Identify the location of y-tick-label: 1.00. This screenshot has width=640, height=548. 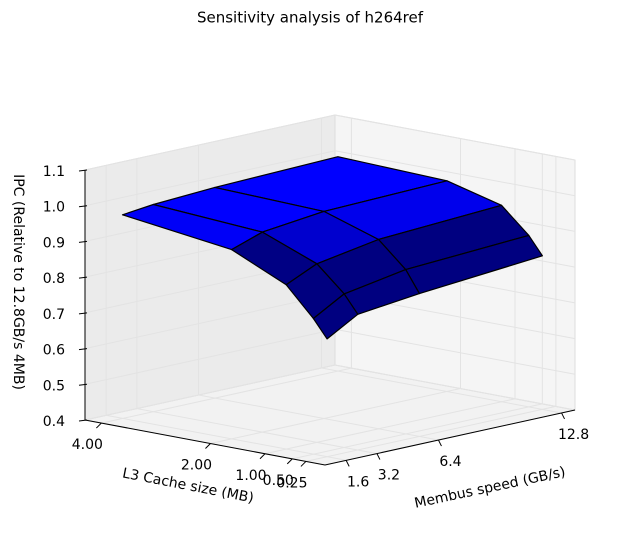
(250, 476).